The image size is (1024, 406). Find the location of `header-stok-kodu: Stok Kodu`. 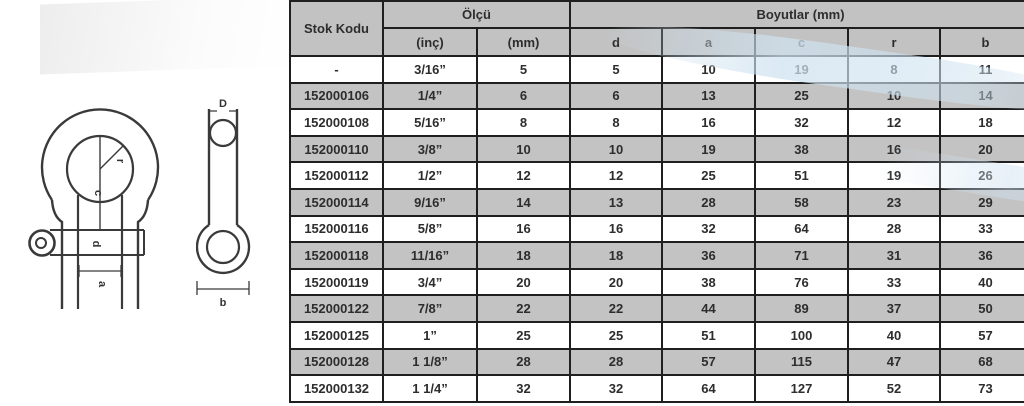

header-stok-kodu: Stok Kodu is located at coordinates (336, 28).